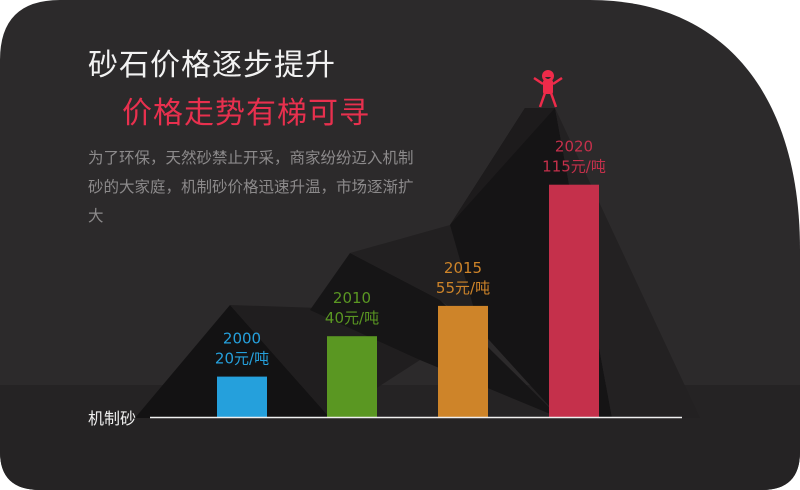 The width and height of the screenshot is (800, 490). Describe the element at coordinates (463, 268) in the screenshot. I see `bar-year-label: 2015` at that location.